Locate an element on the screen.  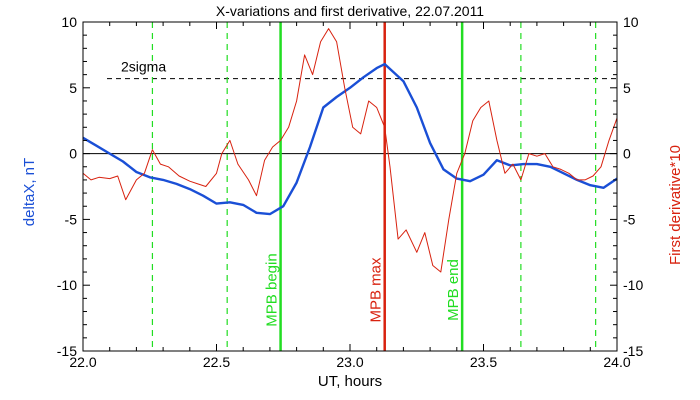
x-tick-label: 23.0 is located at coordinates (349, 362).